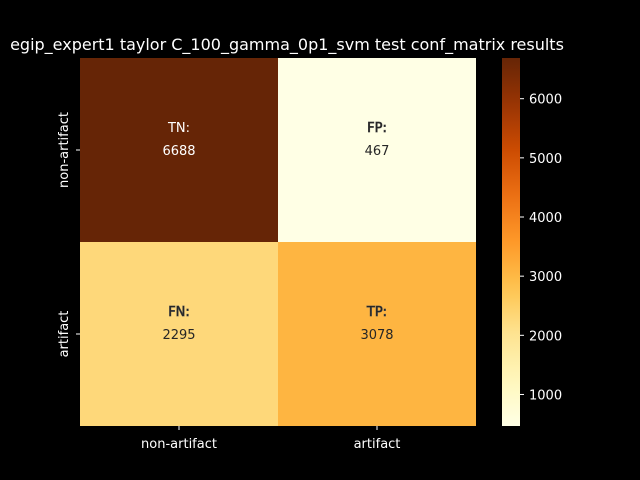 The height and width of the screenshot is (480, 640). Describe the element at coordinates (545, 336) in the screenshot. I see `colorbar-tick-label: 2000` at that location.